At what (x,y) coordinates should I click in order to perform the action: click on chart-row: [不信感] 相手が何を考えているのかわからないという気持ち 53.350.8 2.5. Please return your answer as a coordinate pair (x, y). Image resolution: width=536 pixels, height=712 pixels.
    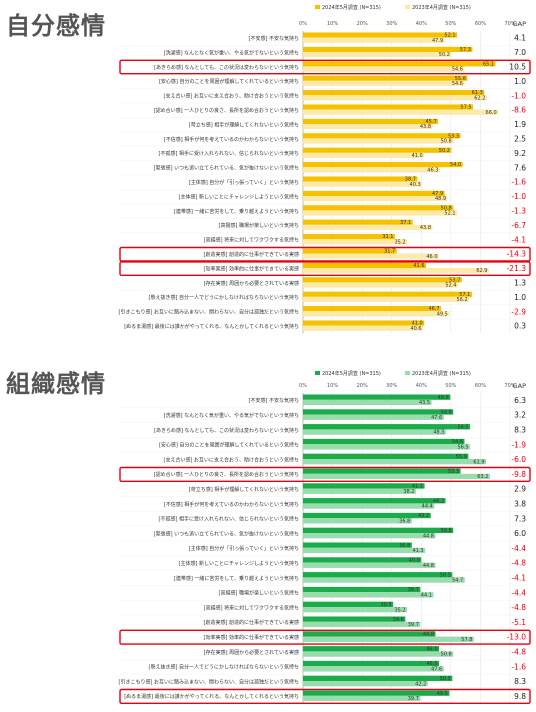
    Looking at the image, I should click on (325, 140).